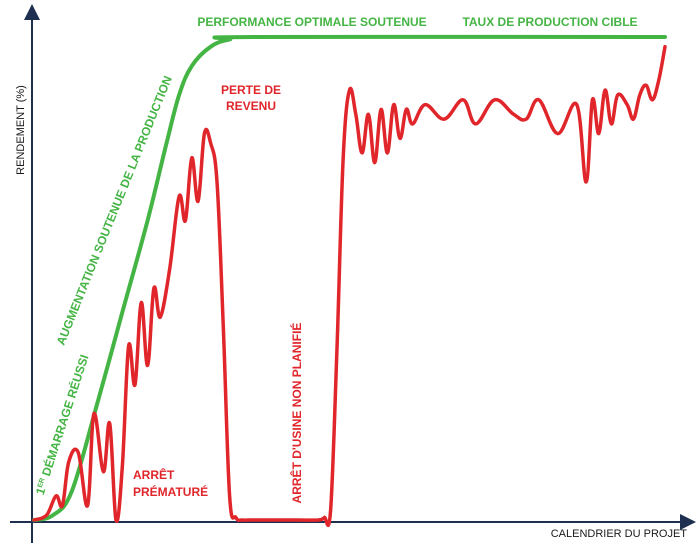  Describe the element at coordinates (311, 22) in the screenshot. I see `annotation-optimal: PERFORMANCE OPTIMALE SOUTENUE` at that location.